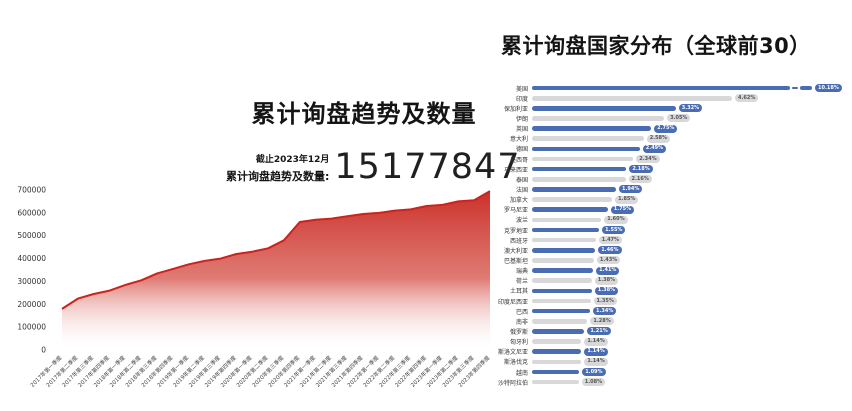  Describe the element at coordinates (668, 250) in the screenshot. I see `bar-row: 澳大利亚 1.46%` at that location.